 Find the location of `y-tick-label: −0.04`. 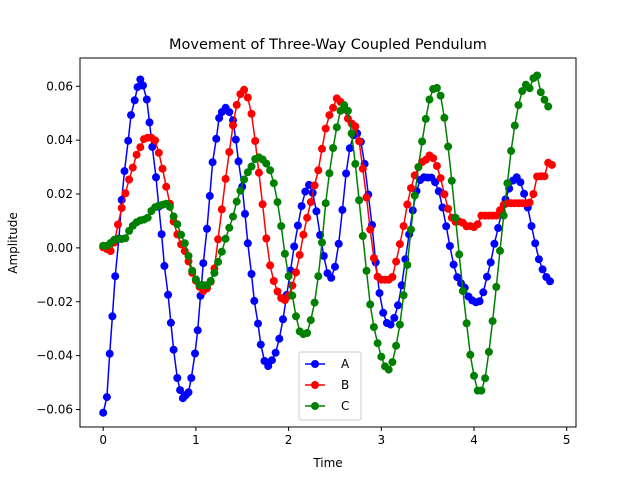

y-tick-label: −0.04 is located at coordinates (54, 356).